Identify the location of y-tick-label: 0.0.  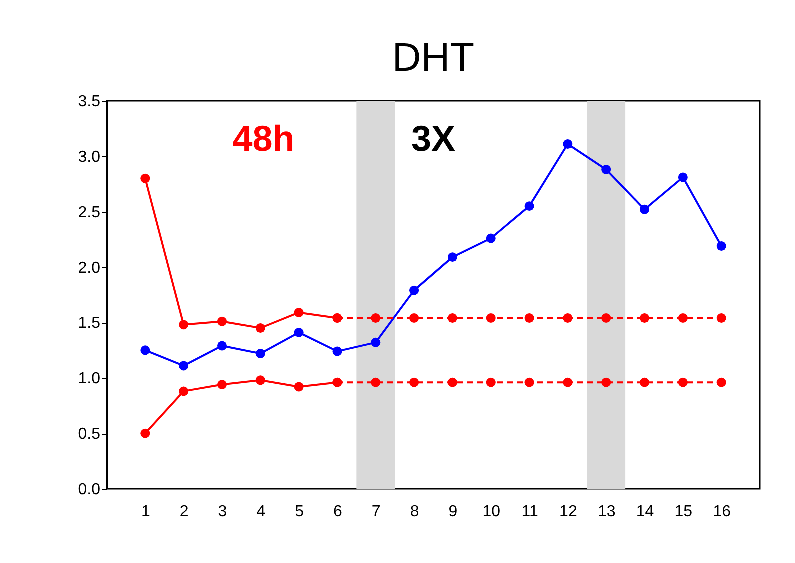
(89, 490).